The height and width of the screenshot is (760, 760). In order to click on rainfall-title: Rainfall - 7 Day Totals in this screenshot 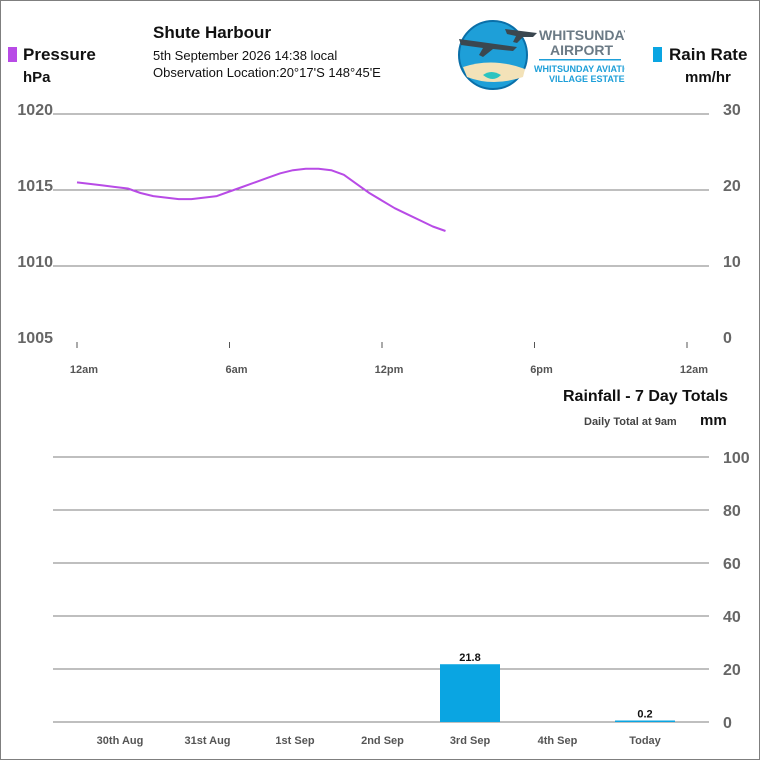, I will do `click(646, 396)`.